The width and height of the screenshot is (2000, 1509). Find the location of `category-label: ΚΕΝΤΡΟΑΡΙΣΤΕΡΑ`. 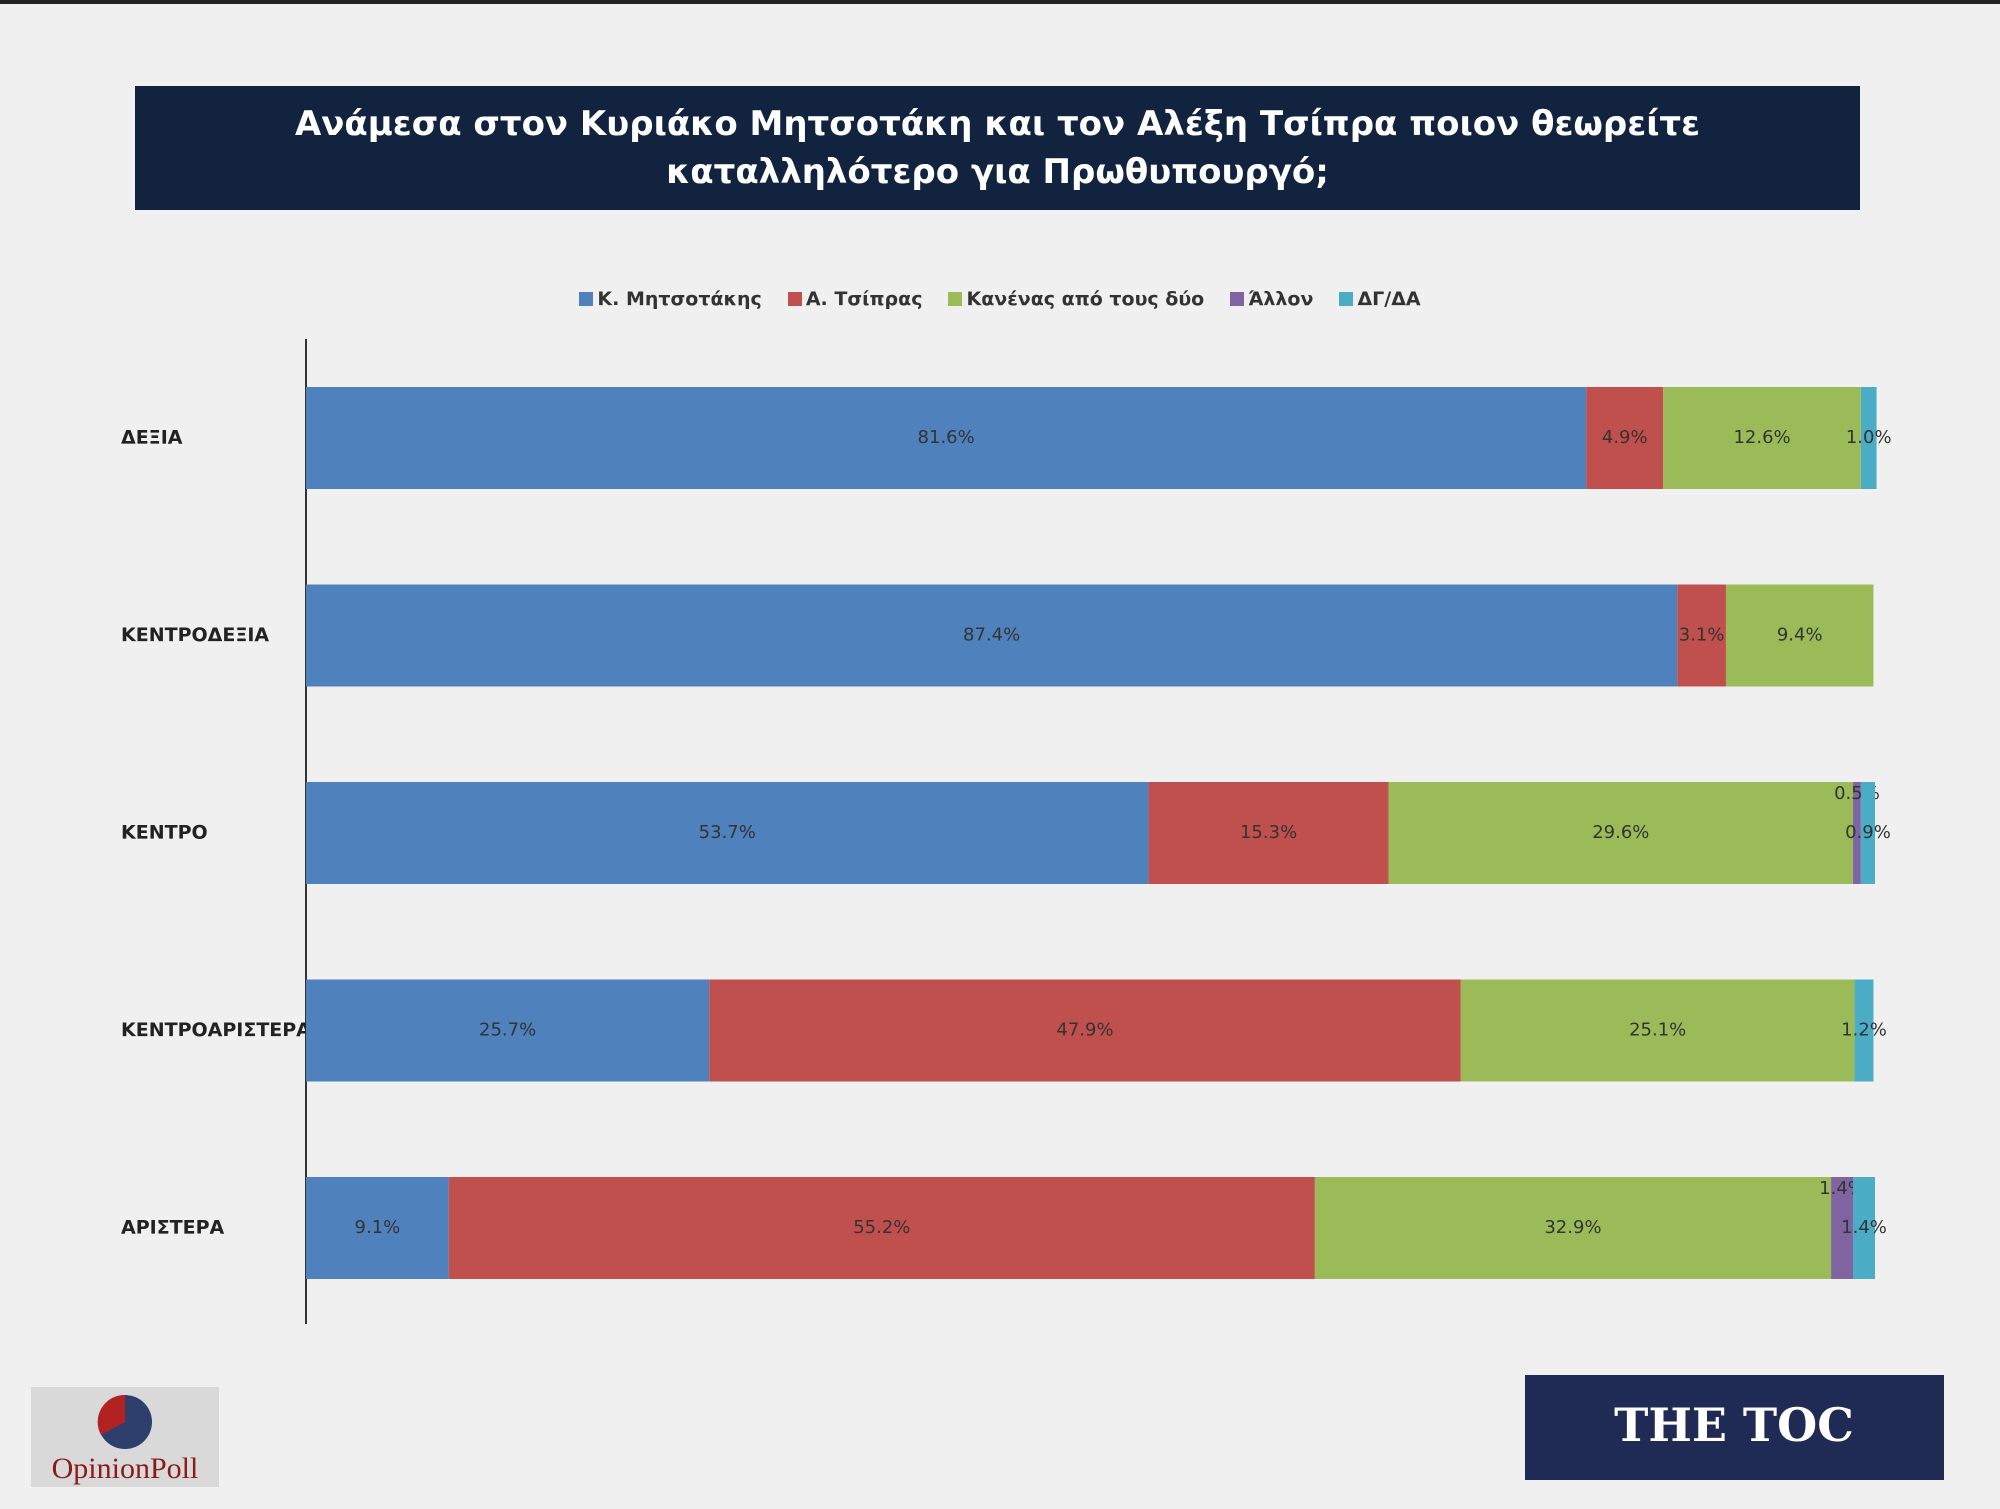

category-label: ΚΕΝΤΡΟΑΡΙΣΤΕΡΑ is located at coordinates (216, 1030).